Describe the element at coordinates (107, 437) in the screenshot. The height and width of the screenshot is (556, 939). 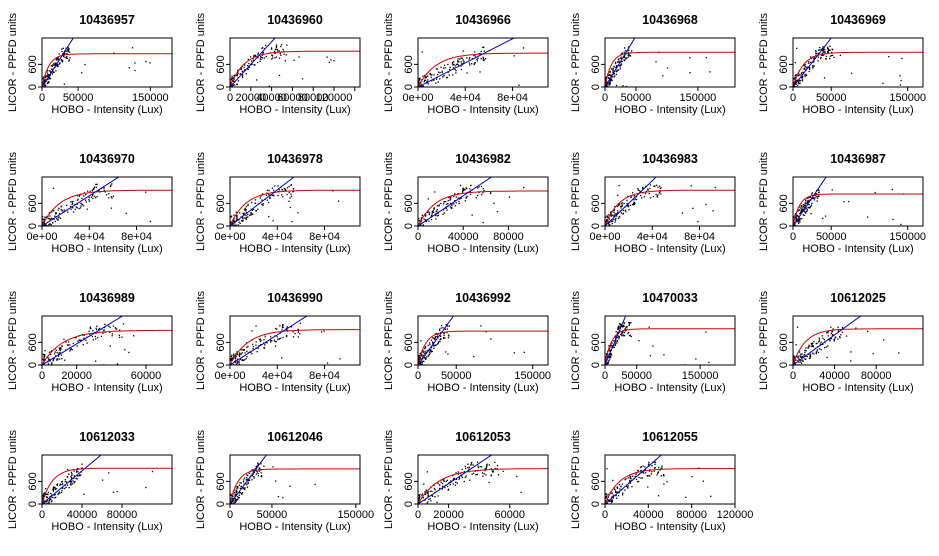
I see `panel-title: 10612033` at that location.